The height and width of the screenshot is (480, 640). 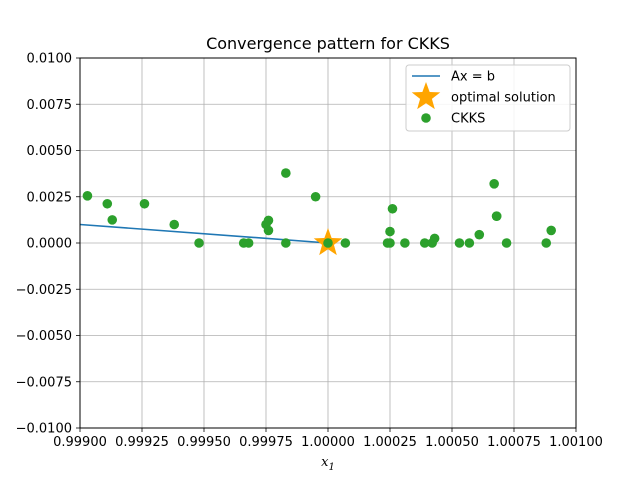 What do you see at coordinates (50, 151) in the screenshot?
I see `y-tick-label: 0.0050` at bounding box center [50, 151].